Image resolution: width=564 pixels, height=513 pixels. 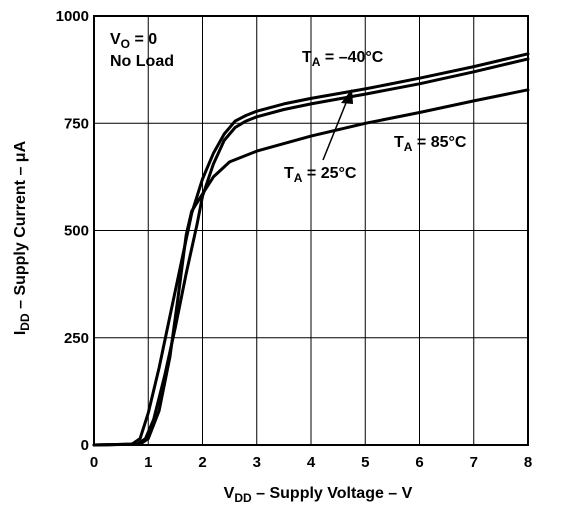 What do you see at coordinates (143, 39) in the screenshot?
I see `condition-vo-rest: = 0` at bounding box center [143, 39].